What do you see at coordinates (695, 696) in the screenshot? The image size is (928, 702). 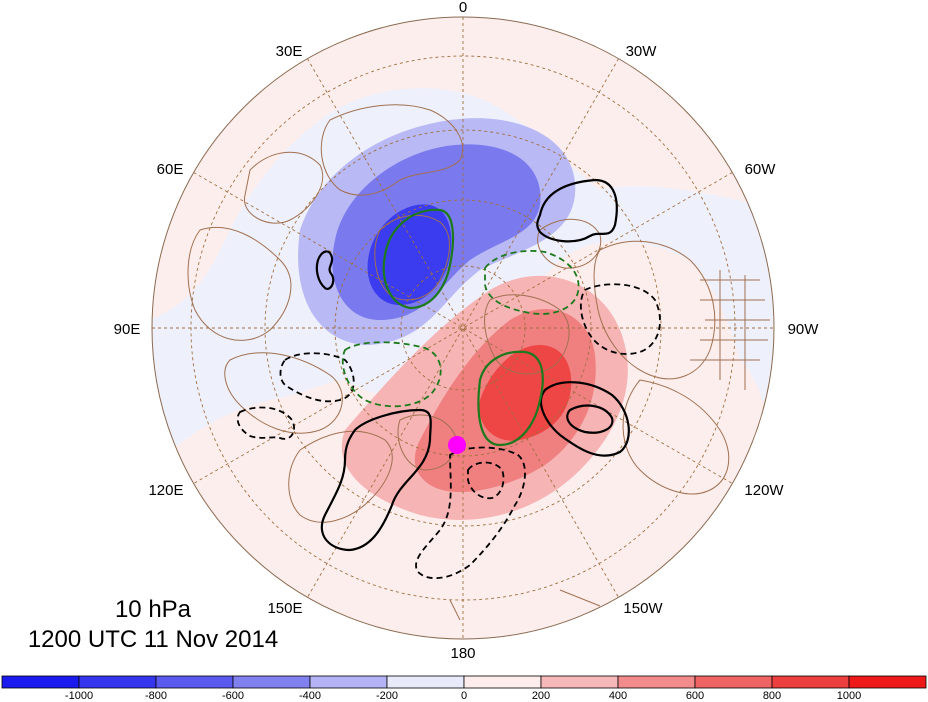 I see `colorbar-tick-label: 600` at bounding box center [695, 696].